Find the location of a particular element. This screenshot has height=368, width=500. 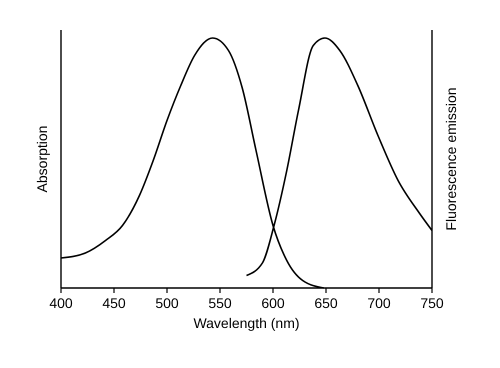

x-tick-label: 650 is located at coordinates (326, 303).